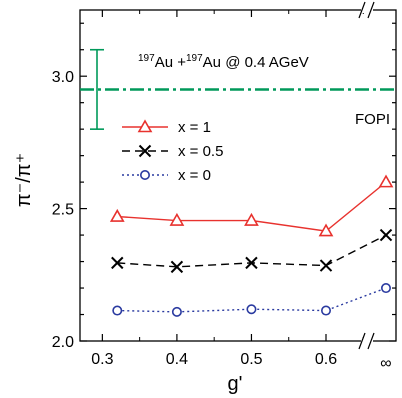 This screenshot has width=402, height=398. I want to click on x-axis-title: g', so click(235, 384).